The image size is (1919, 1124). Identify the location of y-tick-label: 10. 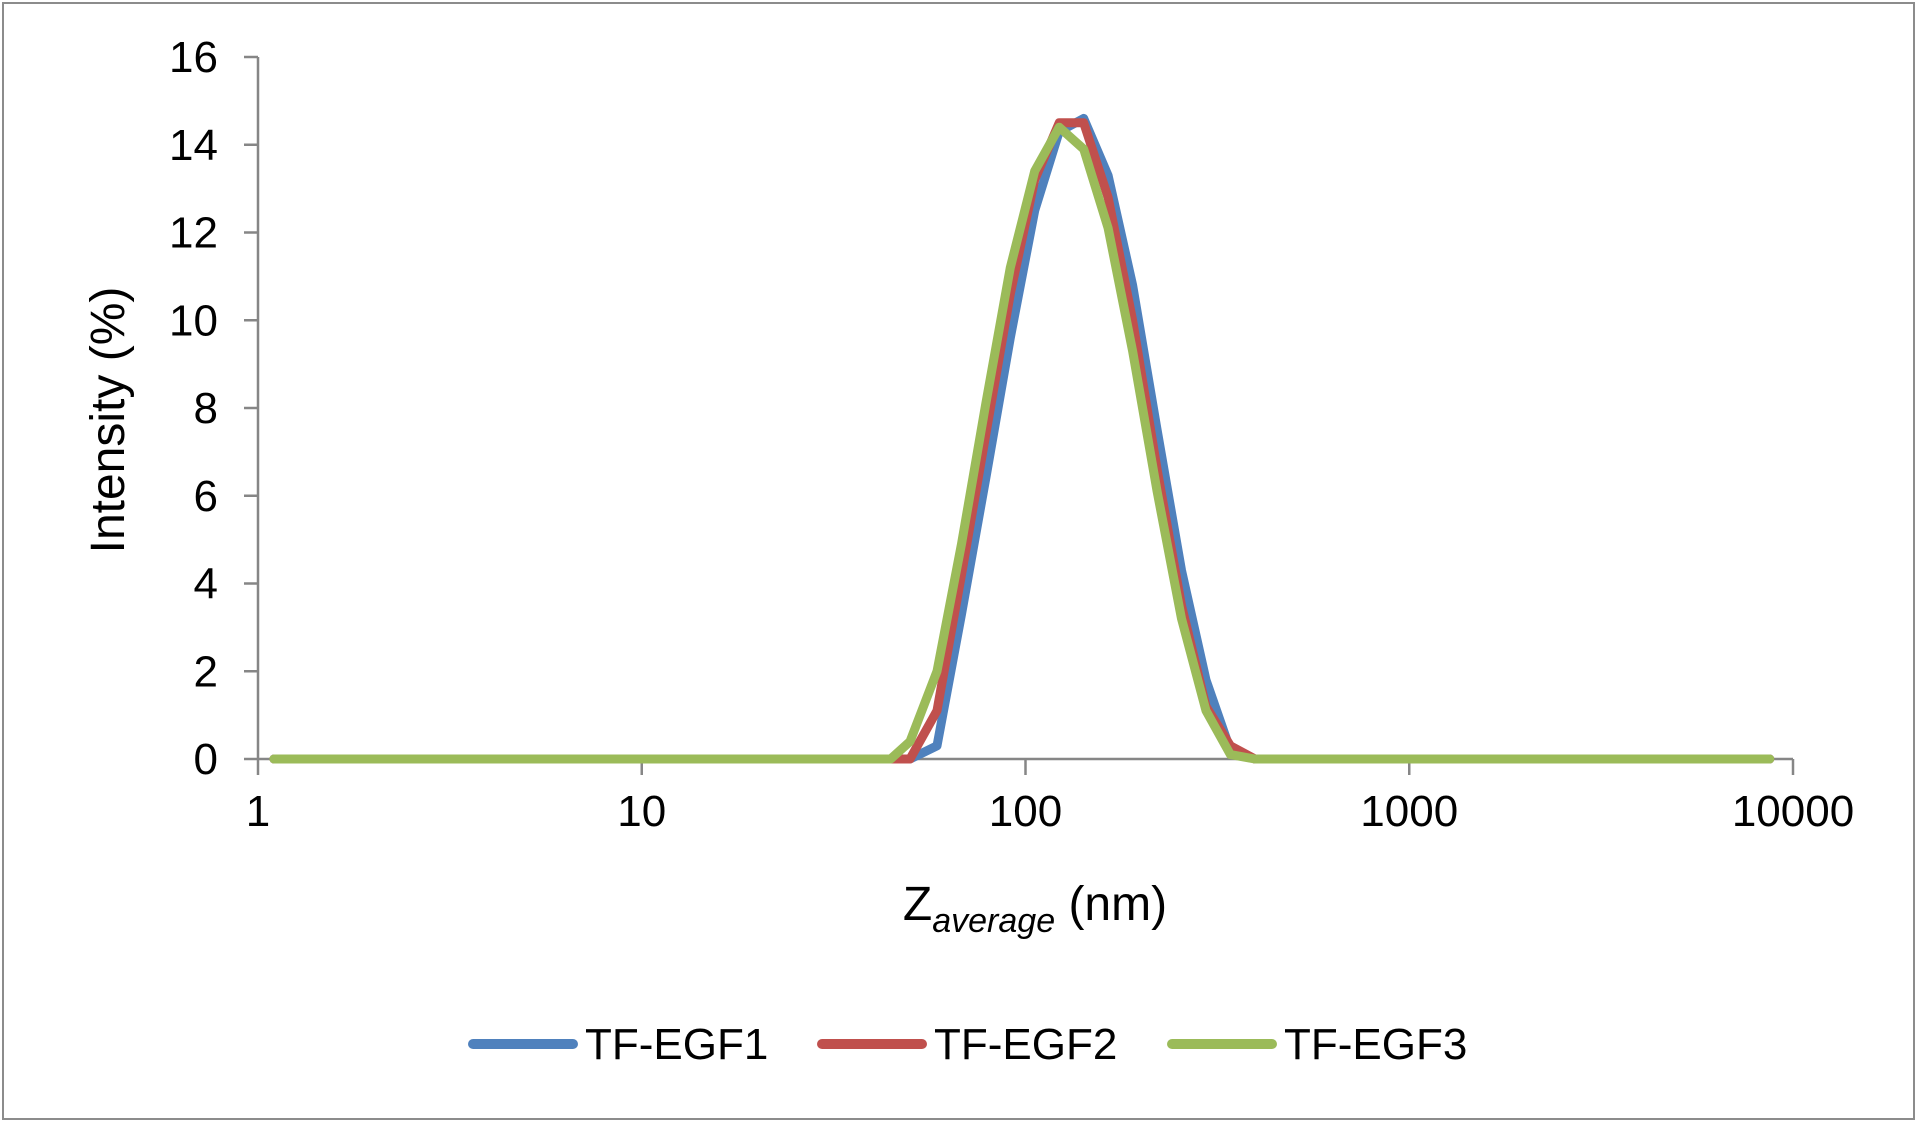
(193, 320).